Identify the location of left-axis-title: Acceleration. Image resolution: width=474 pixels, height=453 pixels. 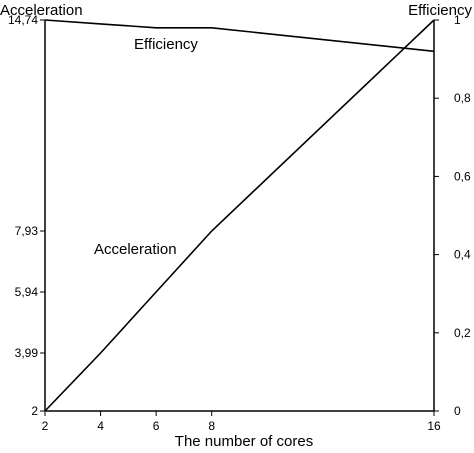
(41, 10).